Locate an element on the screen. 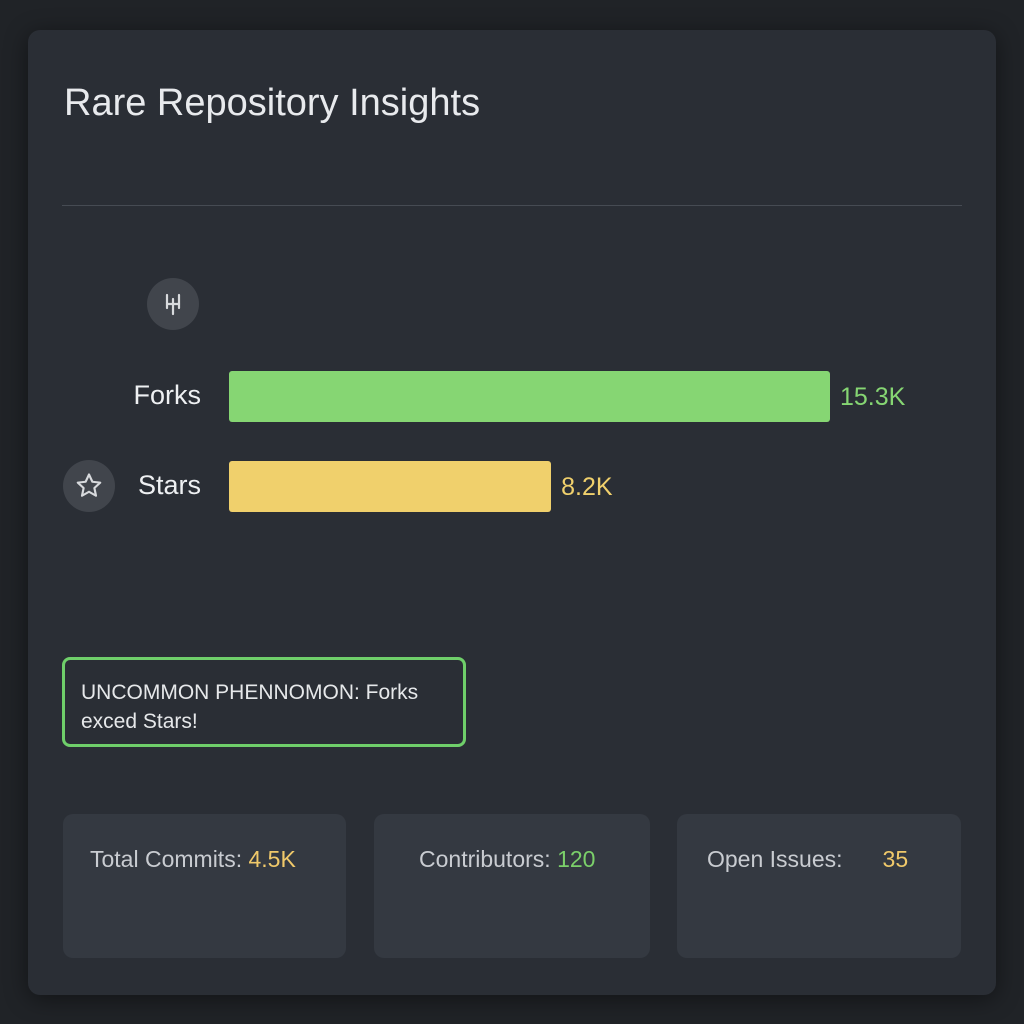 This screenshot has height=1024, width=1024. bar-label-forks: Forks is located at coordinates (167, 395).